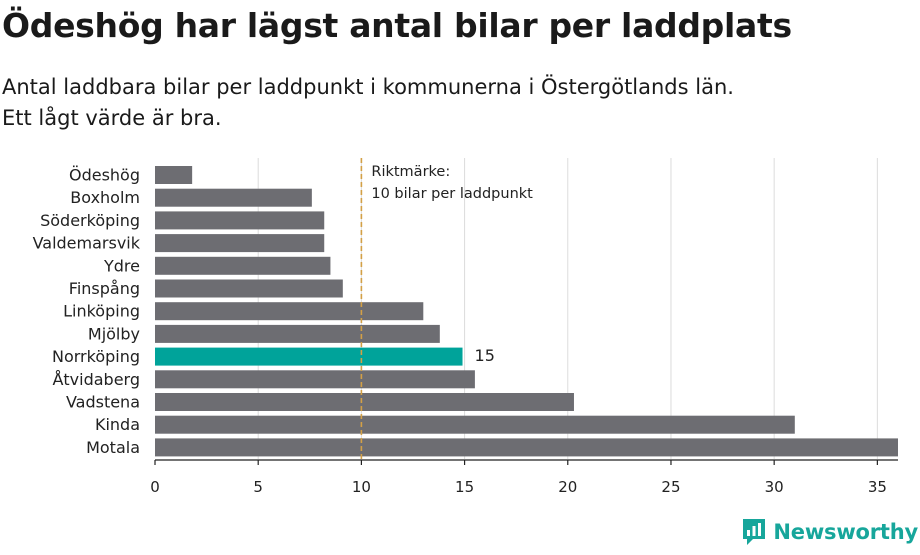 This screenshot has height=555, width=920. What do you see at coordinates (774, 487) in the screenshot?
I see `x-tick-label: 30` at bounding box center [774, 487].